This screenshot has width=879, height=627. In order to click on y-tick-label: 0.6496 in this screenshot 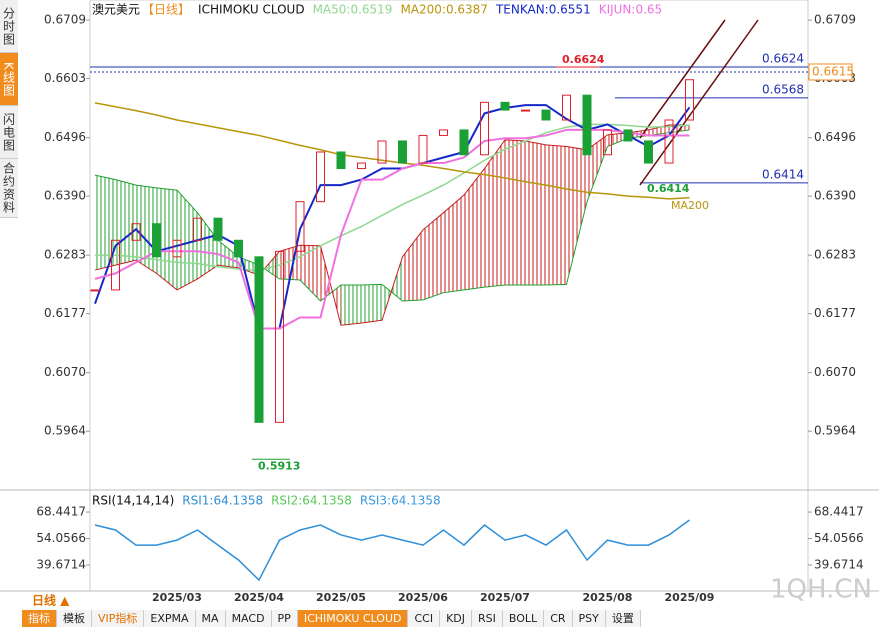, I will do `click(835, 137)`.